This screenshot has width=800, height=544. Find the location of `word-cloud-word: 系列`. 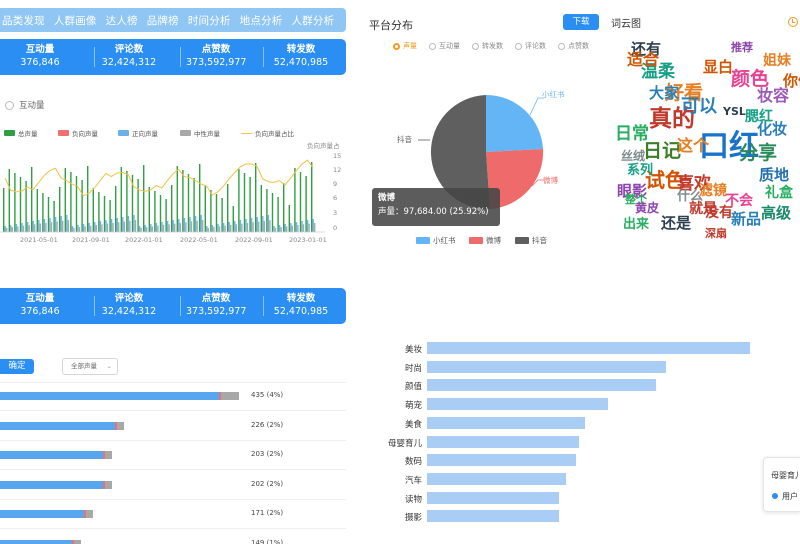

word-cloud-word: 系列 is located at coordinates (640, 170).